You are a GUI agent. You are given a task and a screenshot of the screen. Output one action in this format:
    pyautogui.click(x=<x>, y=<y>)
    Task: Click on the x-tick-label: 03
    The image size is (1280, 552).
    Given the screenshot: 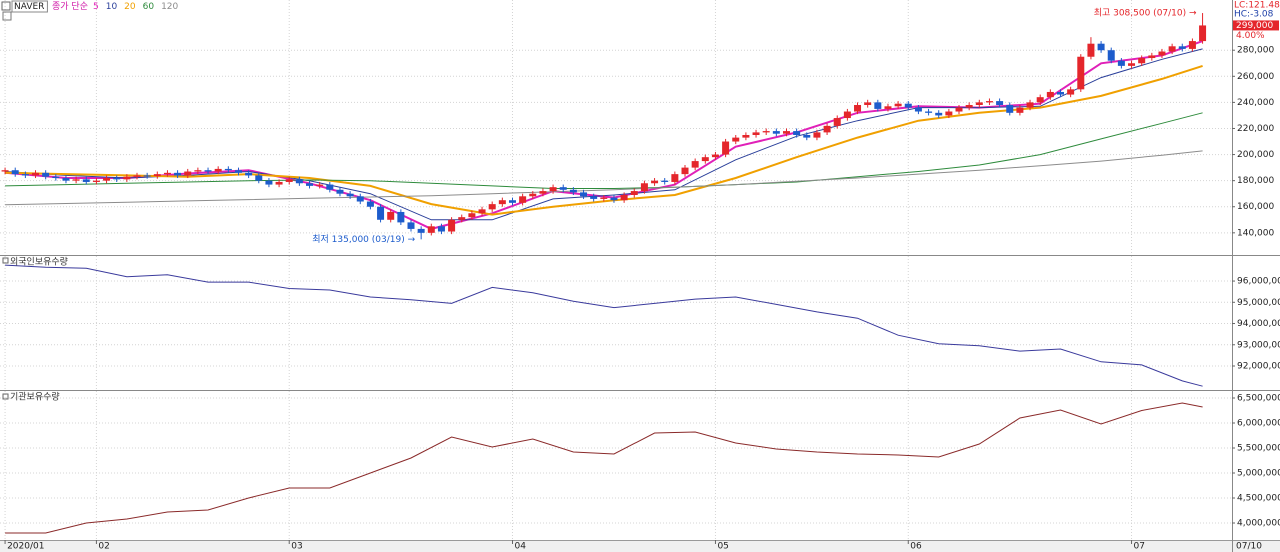 What is the action you would take?
    pyautogui.click(x=296, y=547)
    